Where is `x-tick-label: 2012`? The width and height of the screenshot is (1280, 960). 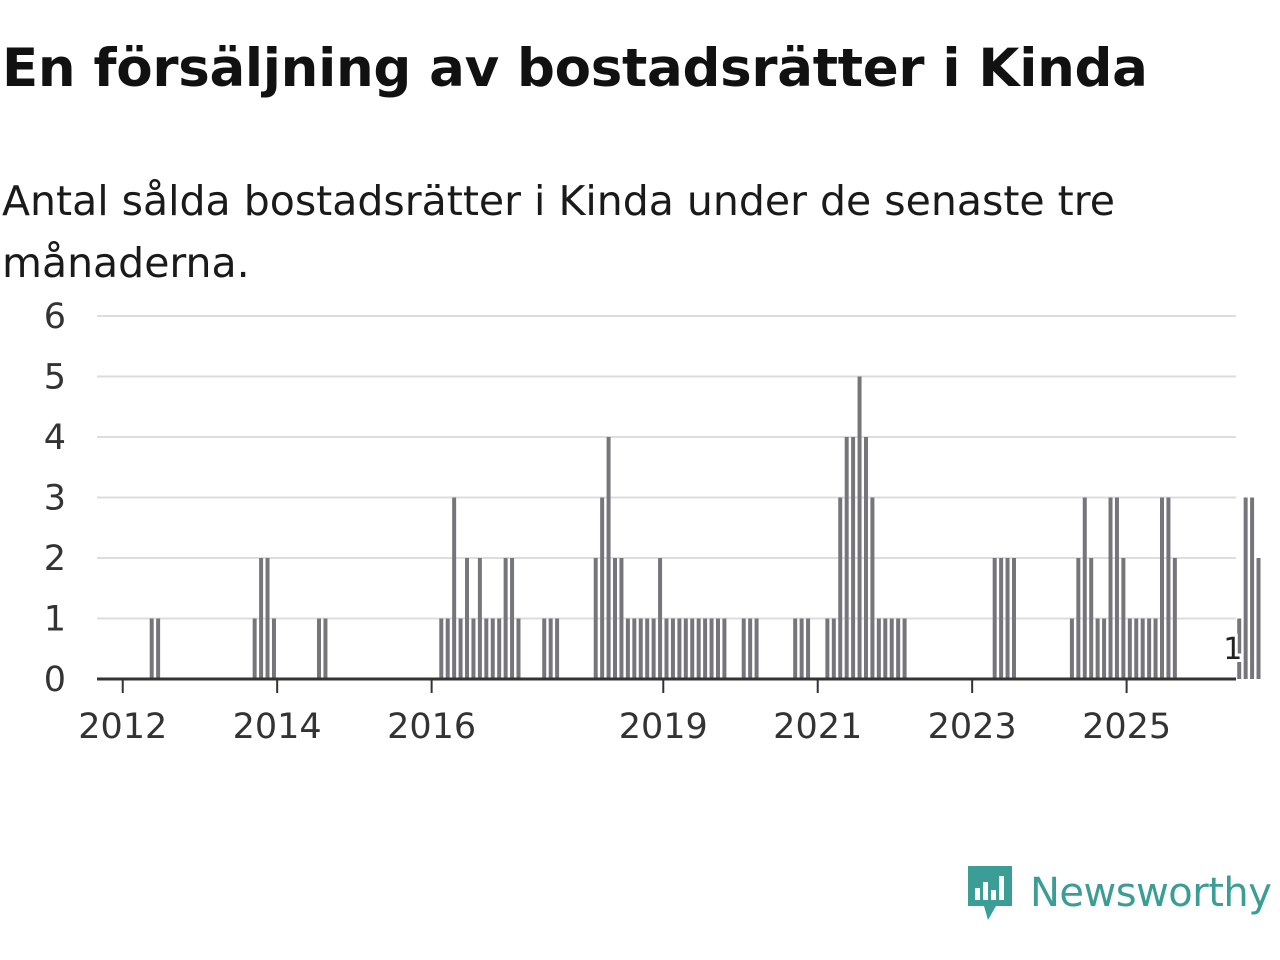 x-tick-label: 2012 is located at coordinates (122, 727).